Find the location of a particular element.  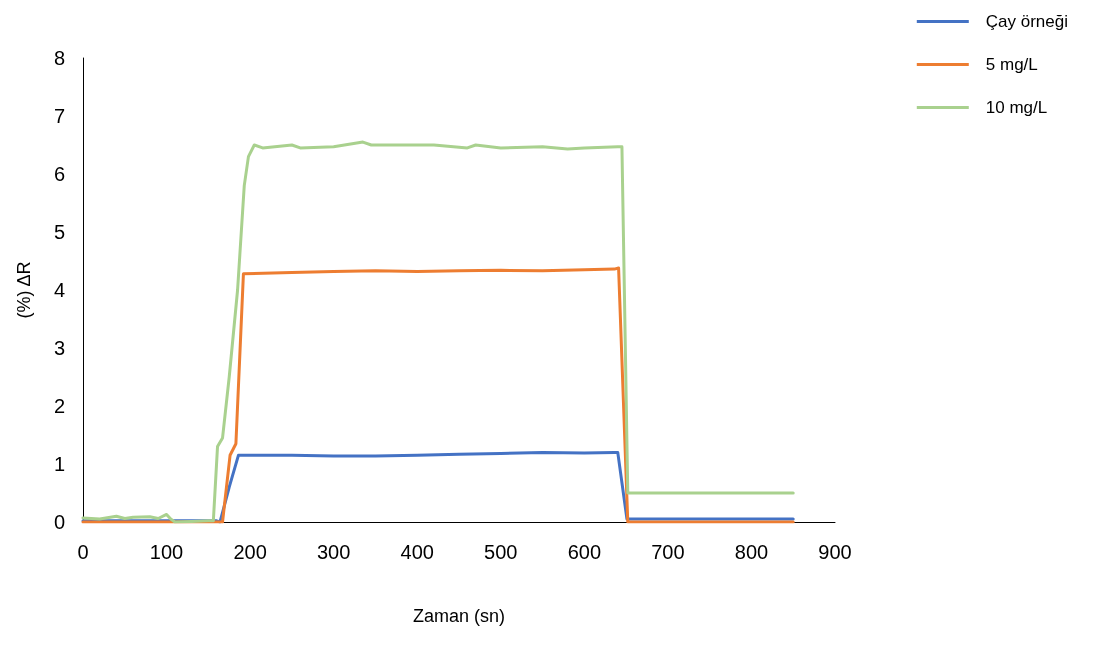

x-tick-label: 900 is located at coordinates (835, 552).